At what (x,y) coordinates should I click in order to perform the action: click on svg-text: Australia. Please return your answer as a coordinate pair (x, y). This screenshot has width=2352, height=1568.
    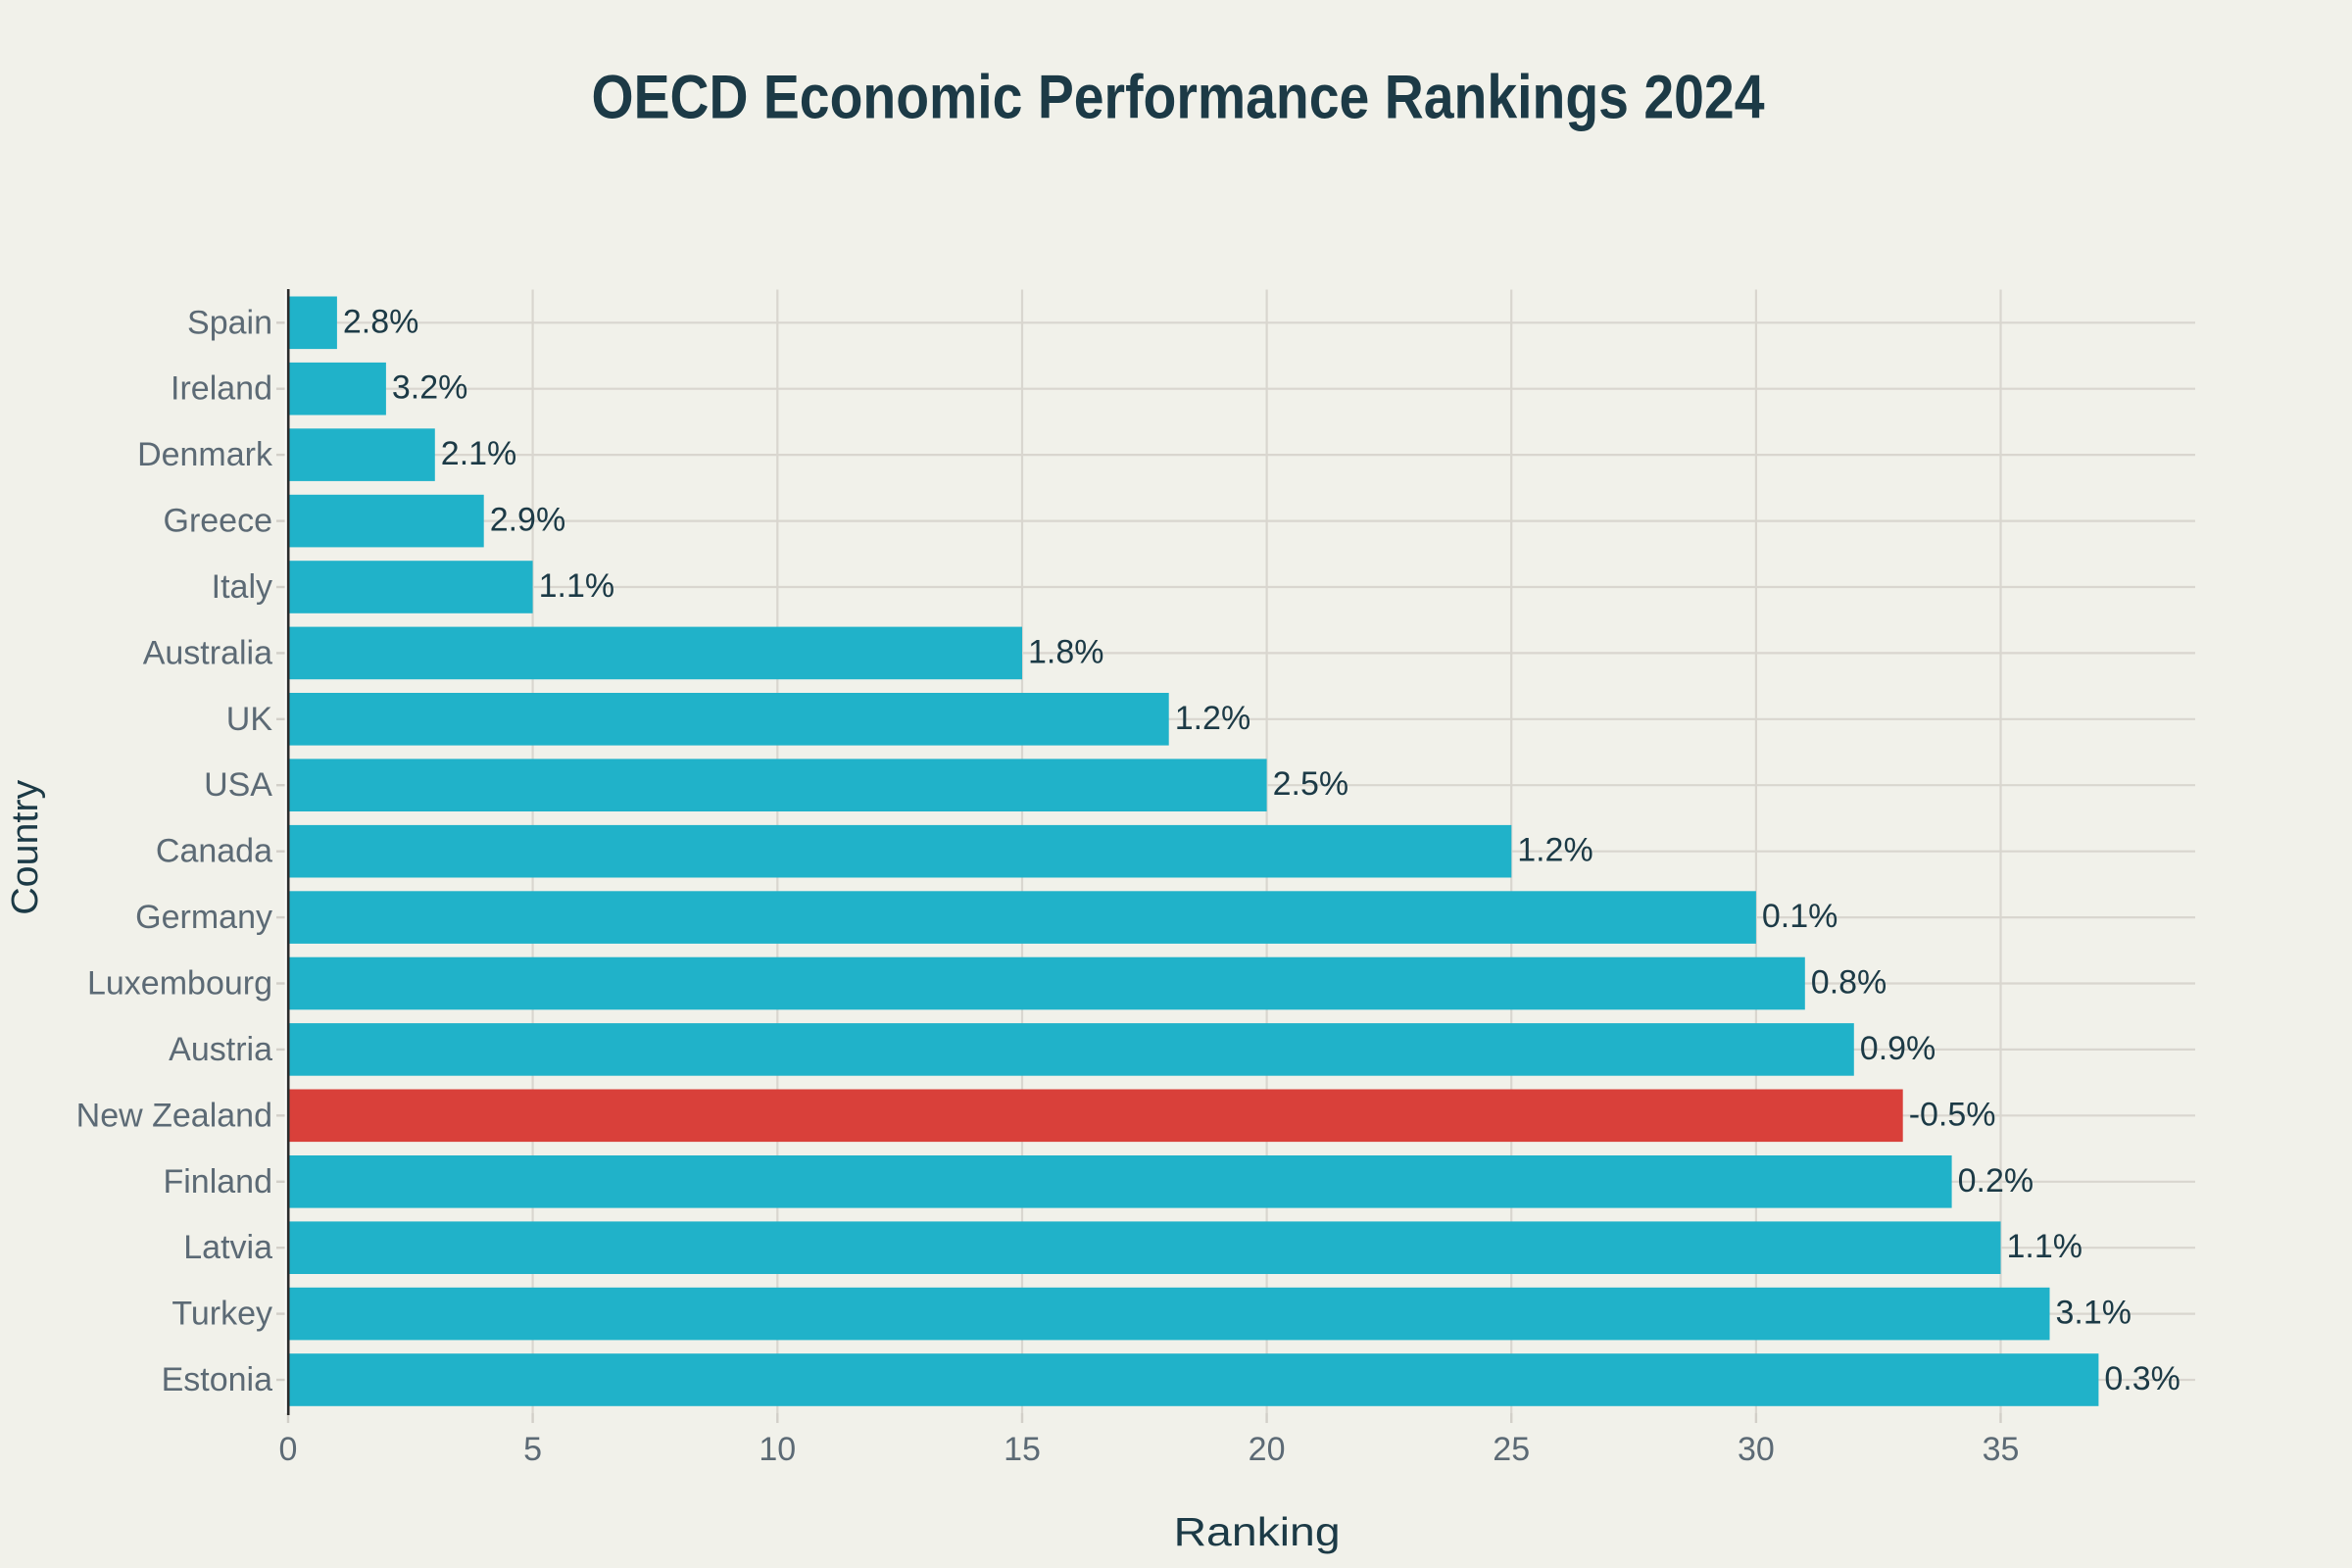
    Looking at the image, I should click on (207, 652).